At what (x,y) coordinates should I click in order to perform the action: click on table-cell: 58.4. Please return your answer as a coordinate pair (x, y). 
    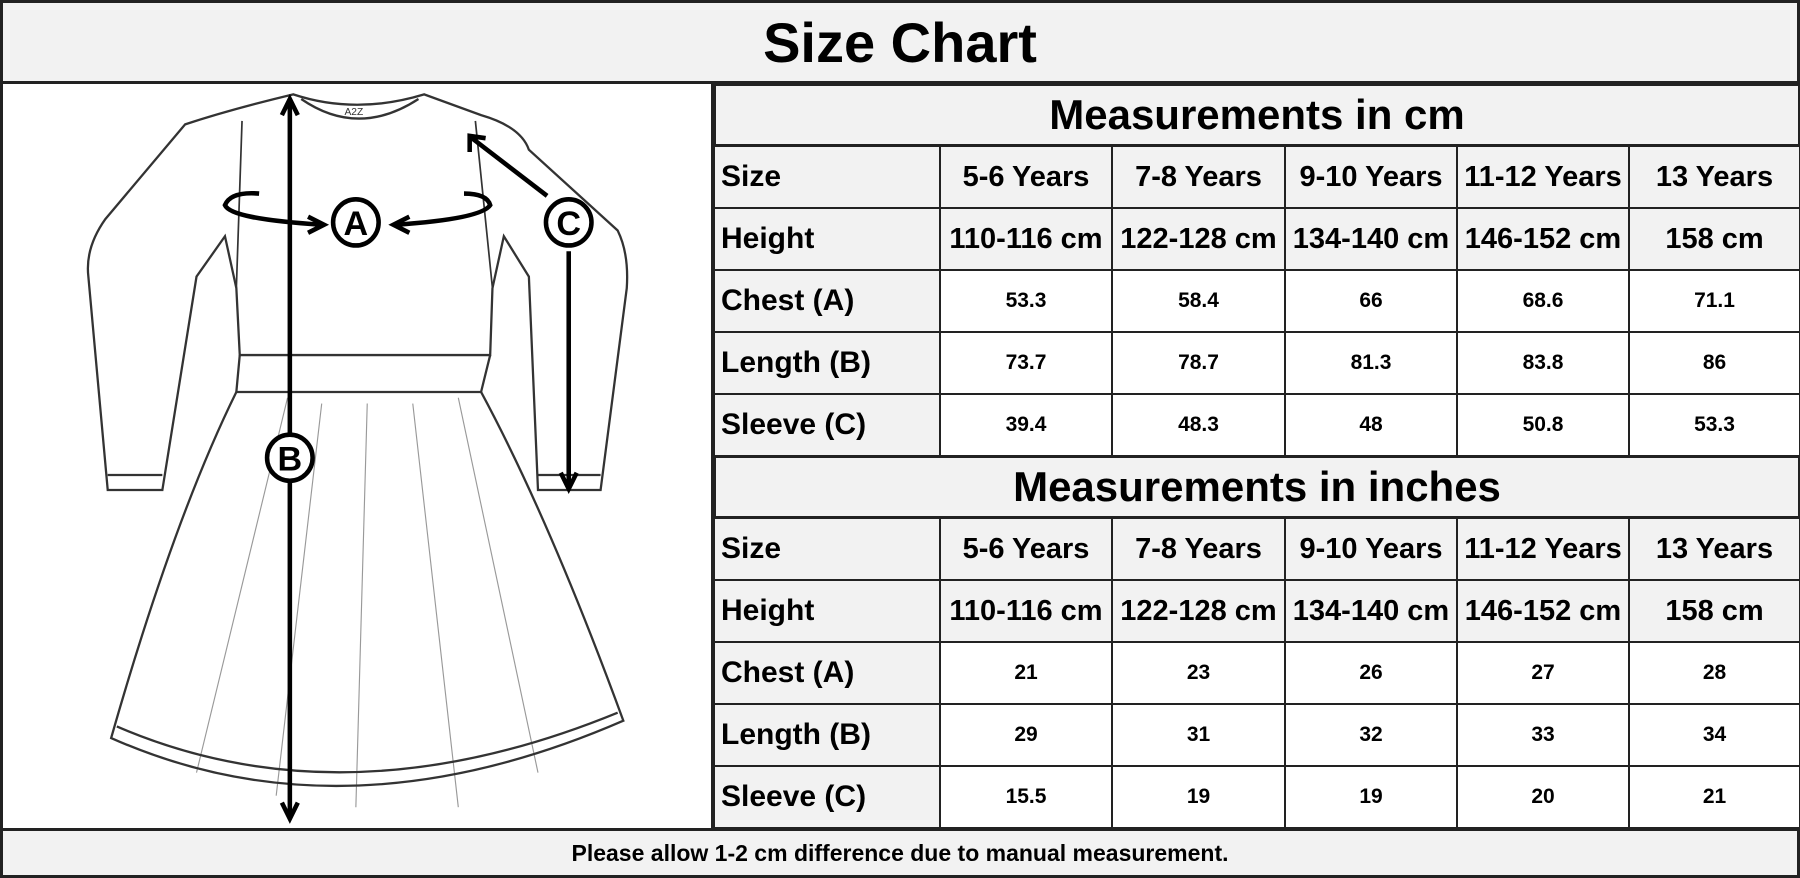
    Looking at the image, I should click on (1198, 301).